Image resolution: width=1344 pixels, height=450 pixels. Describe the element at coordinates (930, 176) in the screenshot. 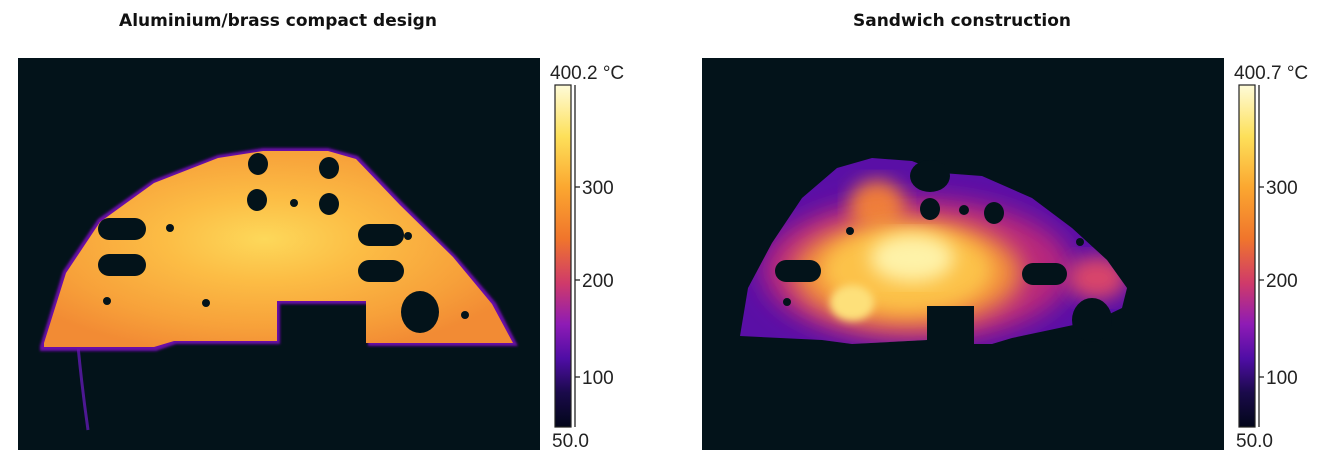

I see `edge-notch` at that location.